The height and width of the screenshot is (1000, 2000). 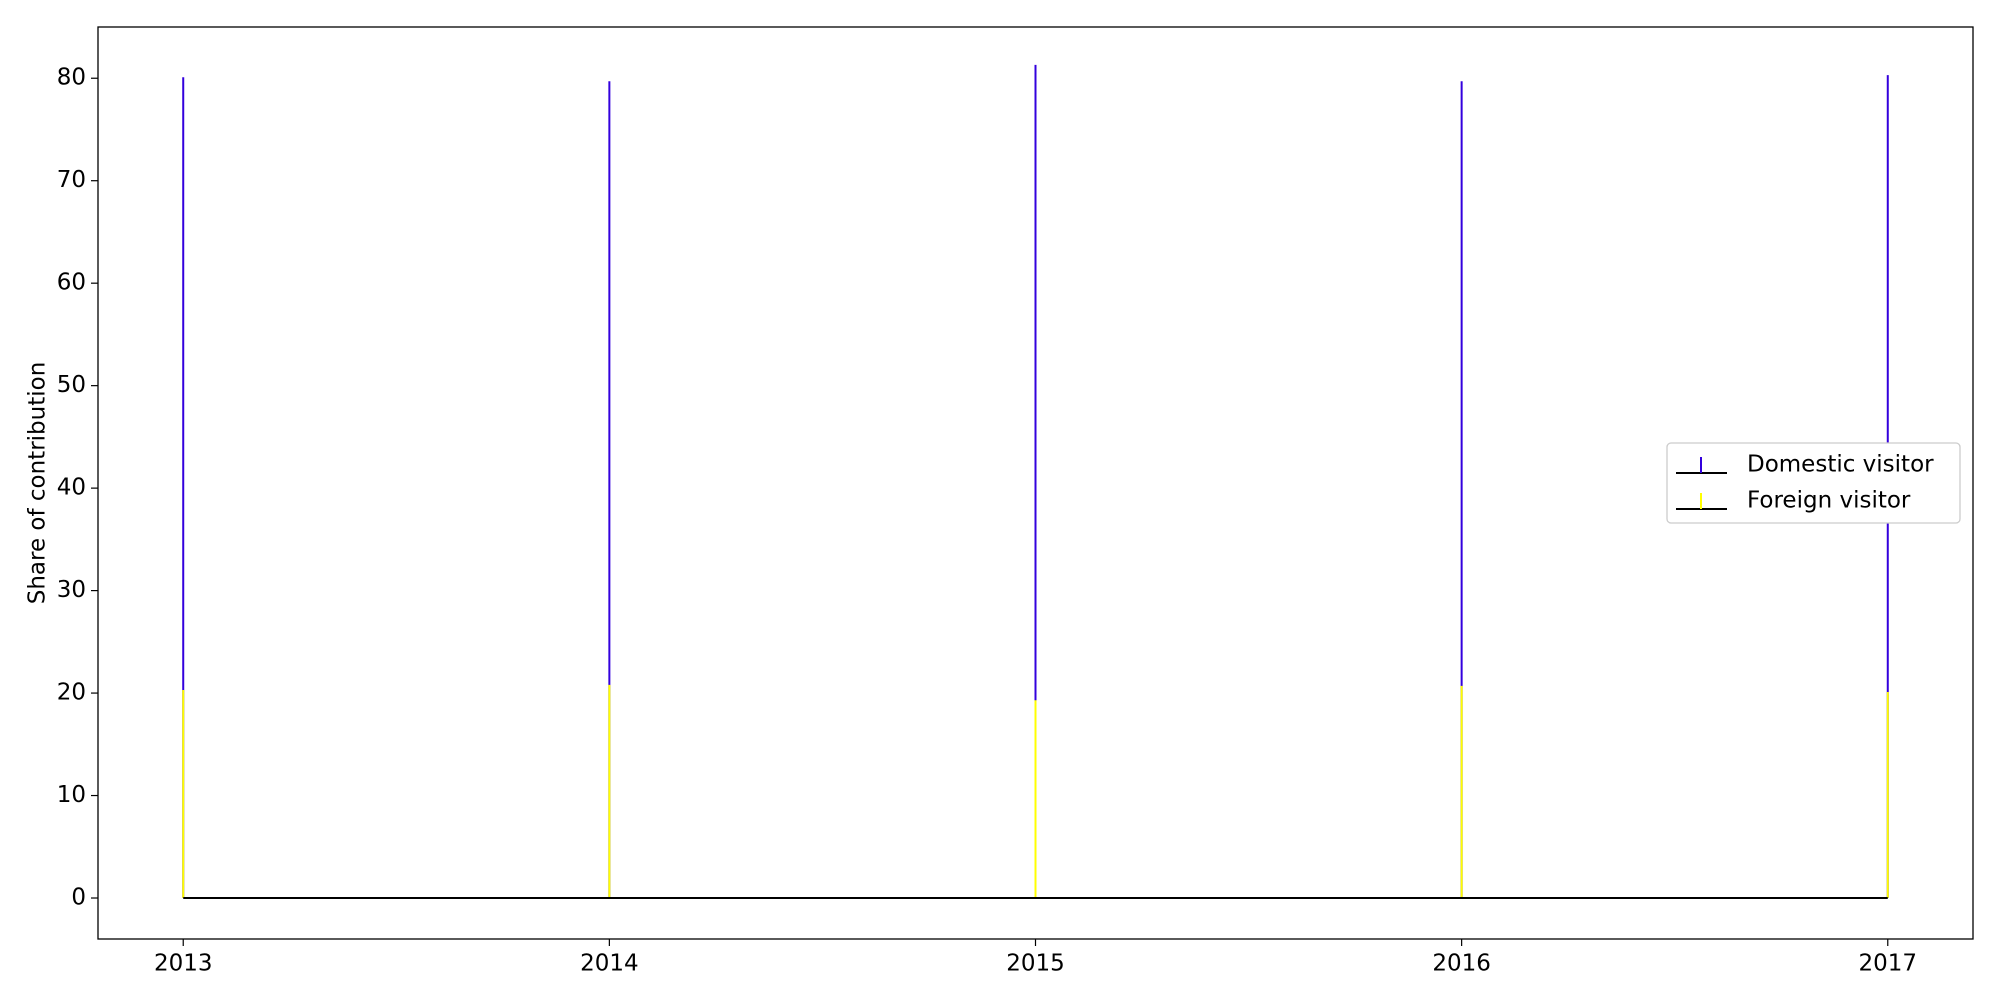 I want to click on legend-box, so click(x=1813, y=483).